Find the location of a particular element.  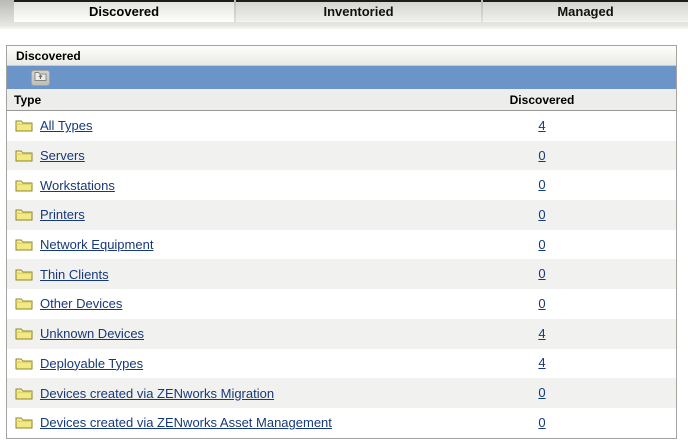

table-row: Servers 0 is located at coordinates (341, 155).